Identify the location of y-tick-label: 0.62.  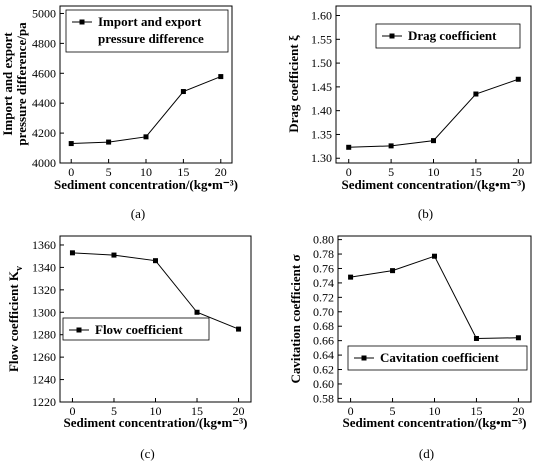
(323, 370).